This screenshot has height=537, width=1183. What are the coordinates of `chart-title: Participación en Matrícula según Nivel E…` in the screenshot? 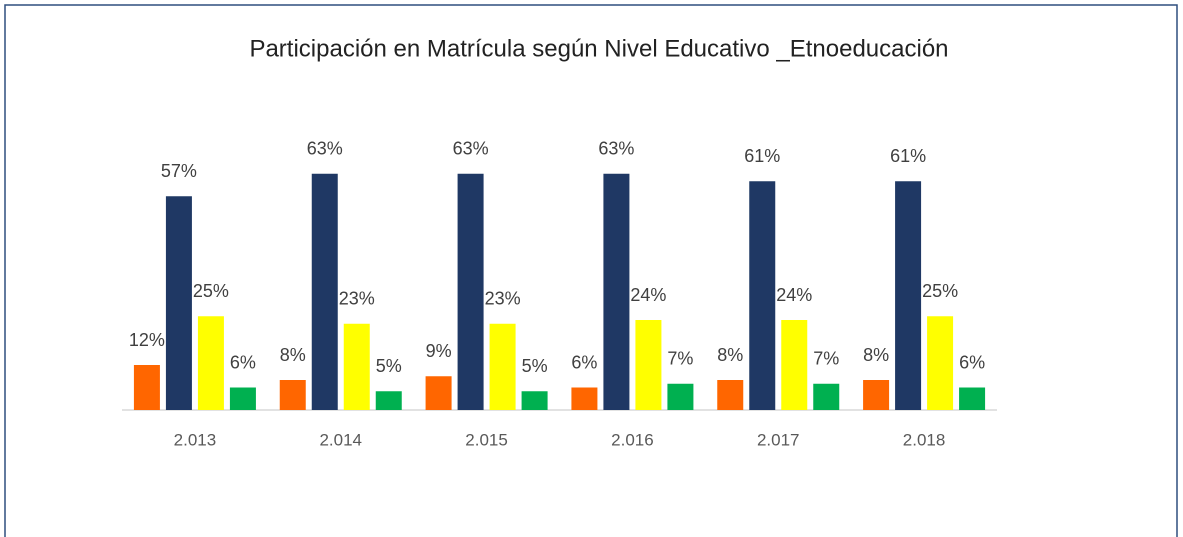 It's located at (598, 48).